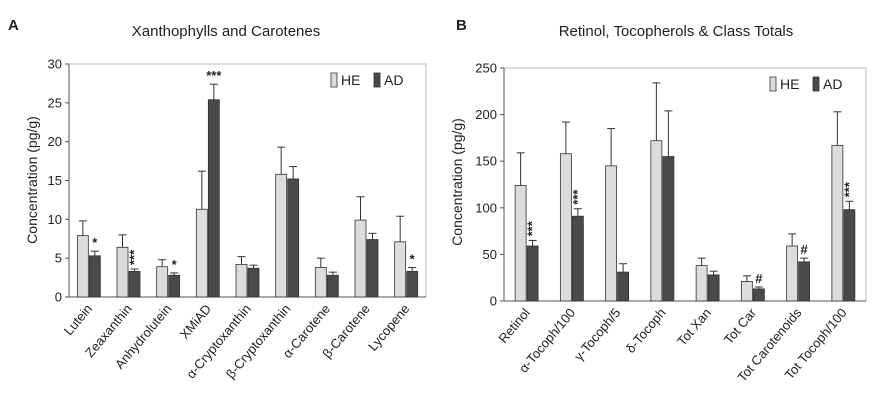 This screenshot has height=410, width=878. Describe the element at coordinates (55, 102) in the screenshot. I see `panel-a-y-tick-label: 25` at that location.